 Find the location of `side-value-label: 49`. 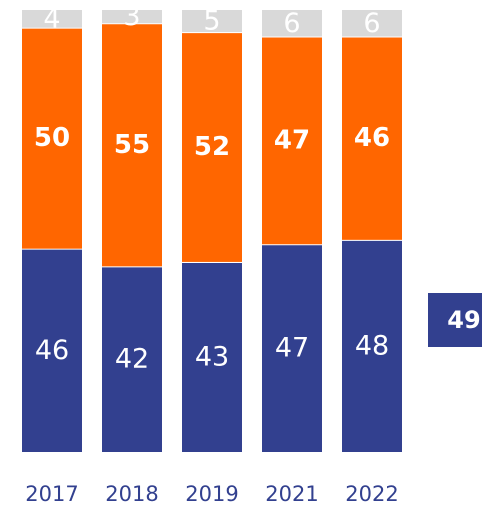

side-value-label: 49 is located at coordinates (464, 320).